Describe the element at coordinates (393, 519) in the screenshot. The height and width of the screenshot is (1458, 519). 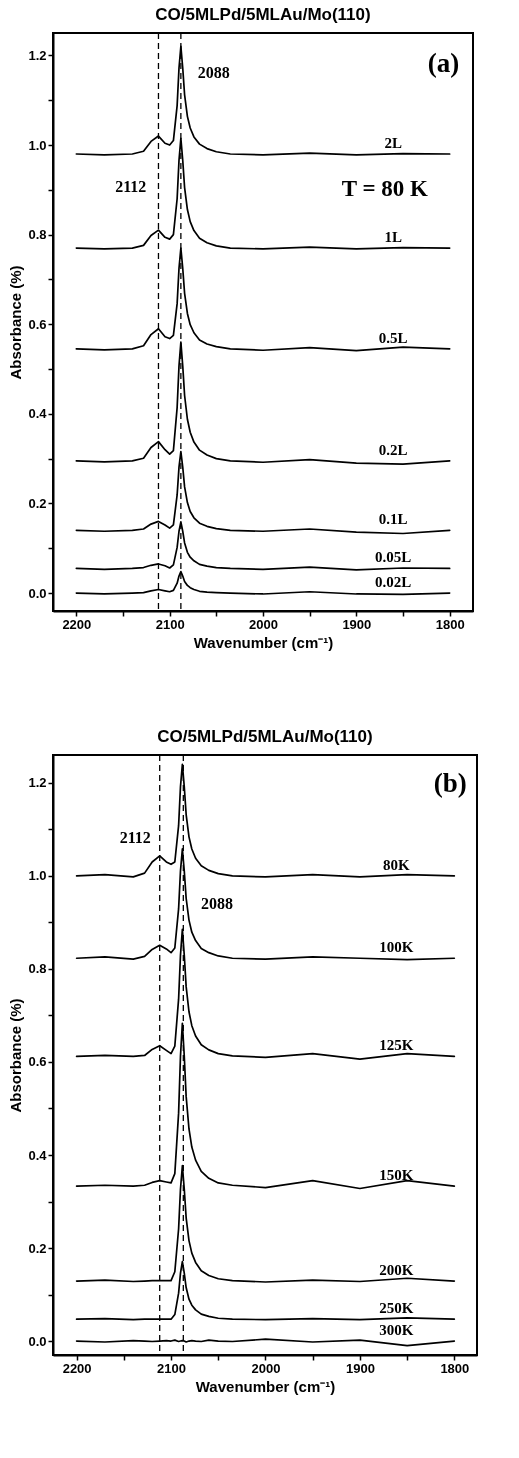
I see `series-label: 0.1L` at that location.